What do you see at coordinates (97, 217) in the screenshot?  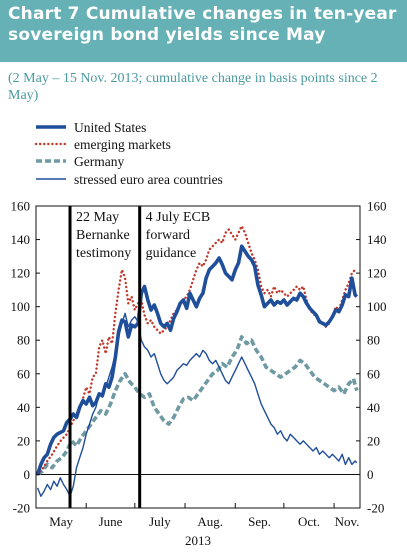 I see `event-annotation-1-line-1: 22 May` at bounding box center [97, 217].